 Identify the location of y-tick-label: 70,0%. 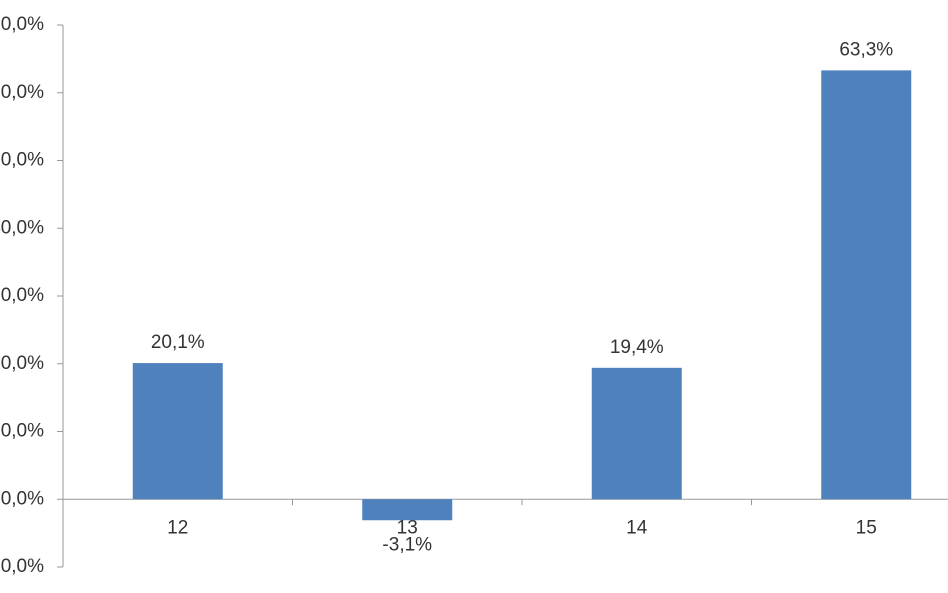
(22, 24).